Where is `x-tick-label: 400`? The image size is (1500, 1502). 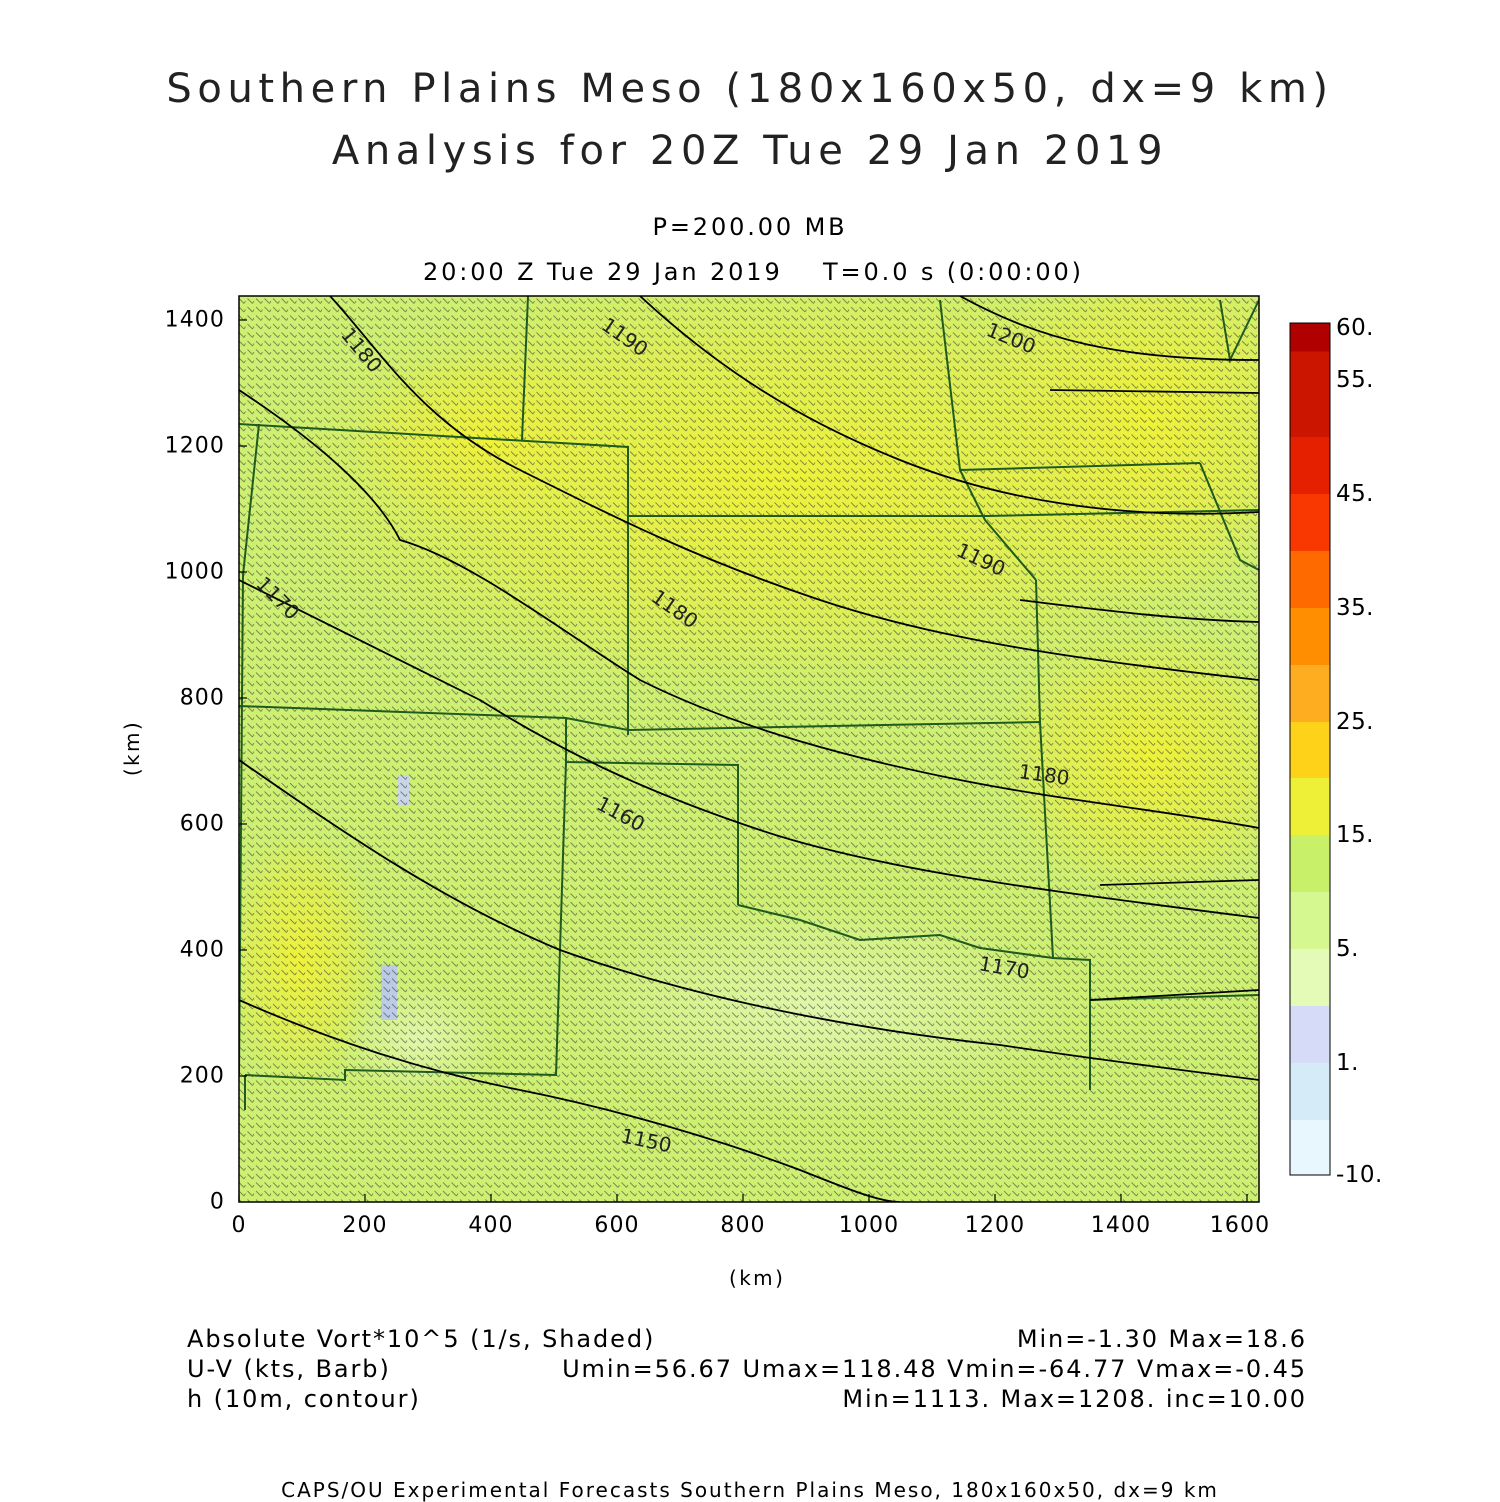 x-tick-label: 400 is located at coordinates (491, 1225).